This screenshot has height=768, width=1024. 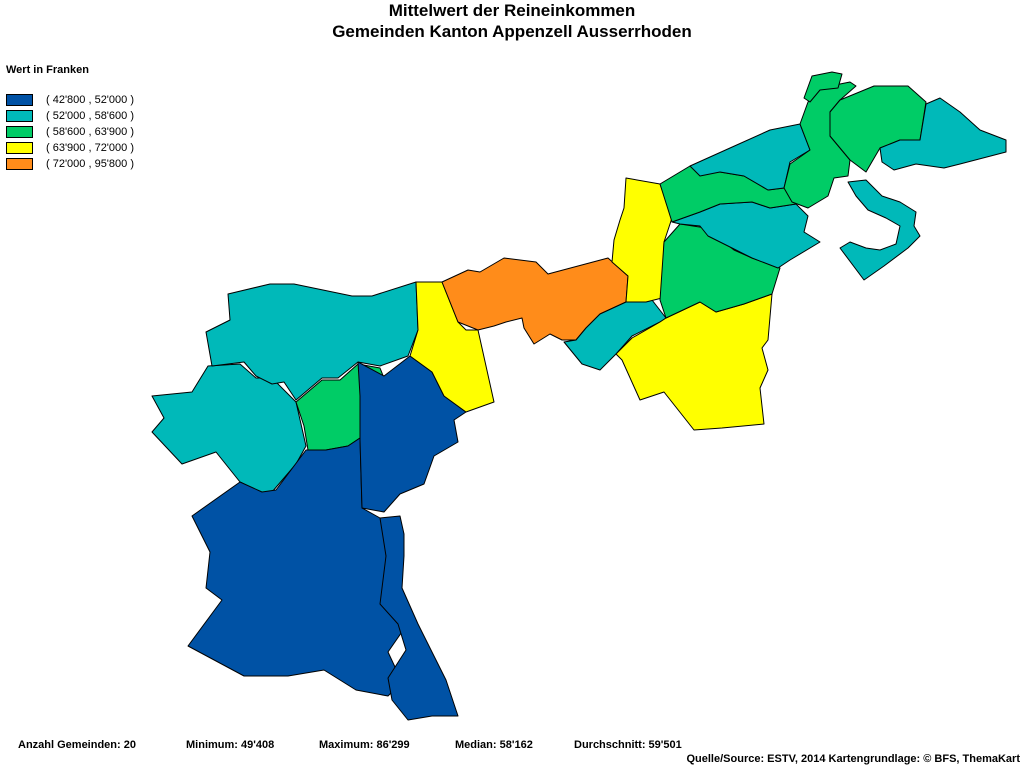 I want to click on legend-item: ( 72'000 , 95'800 ), so click(x=70, y=164).